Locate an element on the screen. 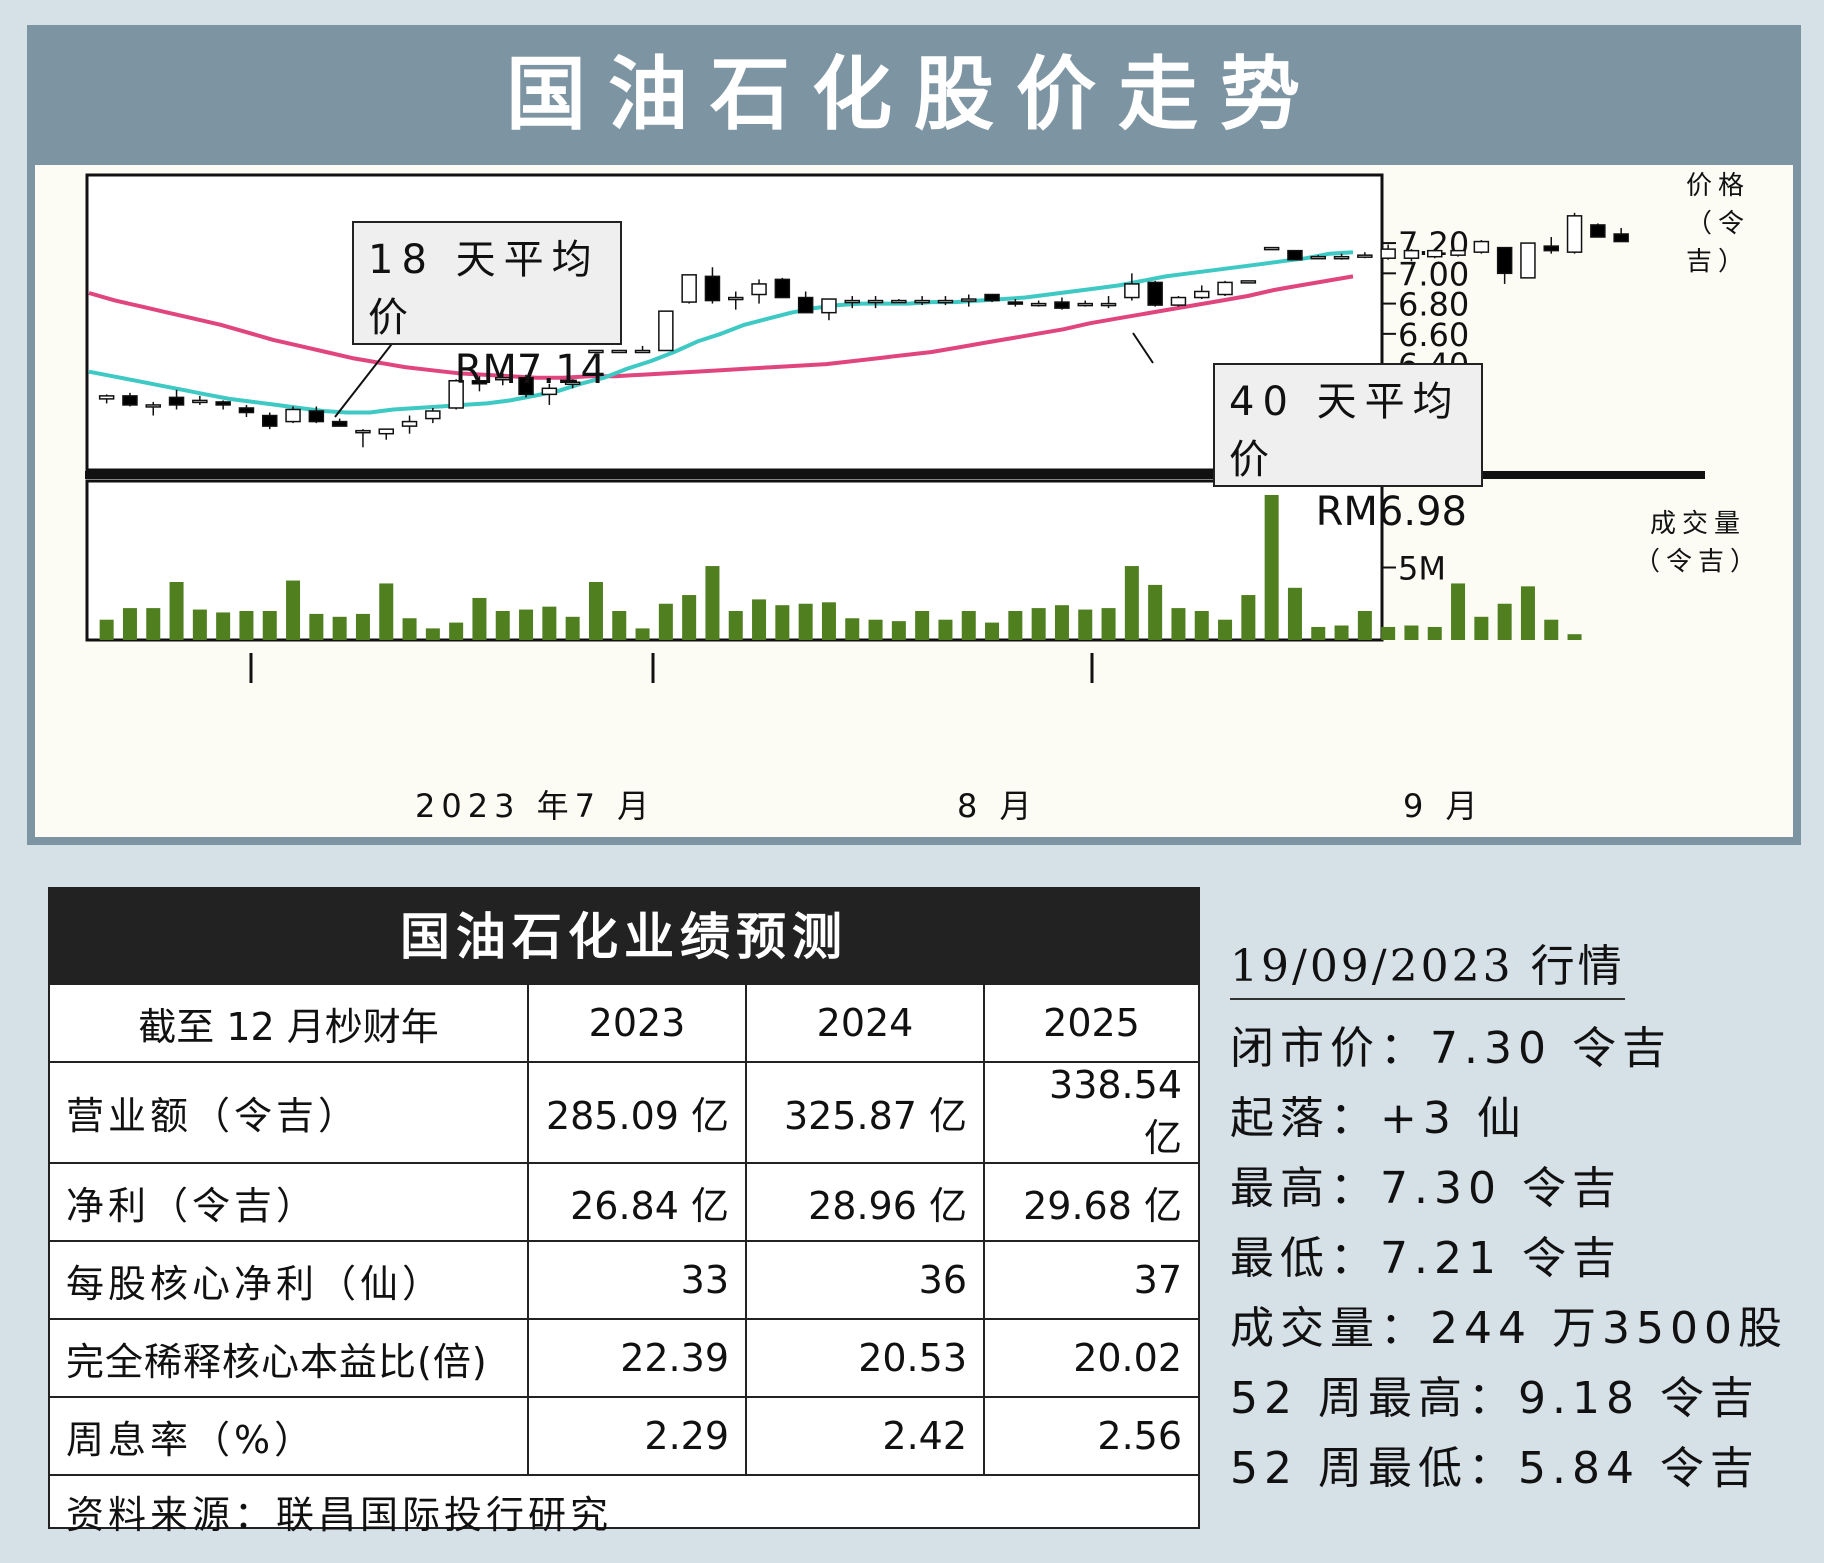  table-cell: 2.29 is located at coordinates (637, 1436).